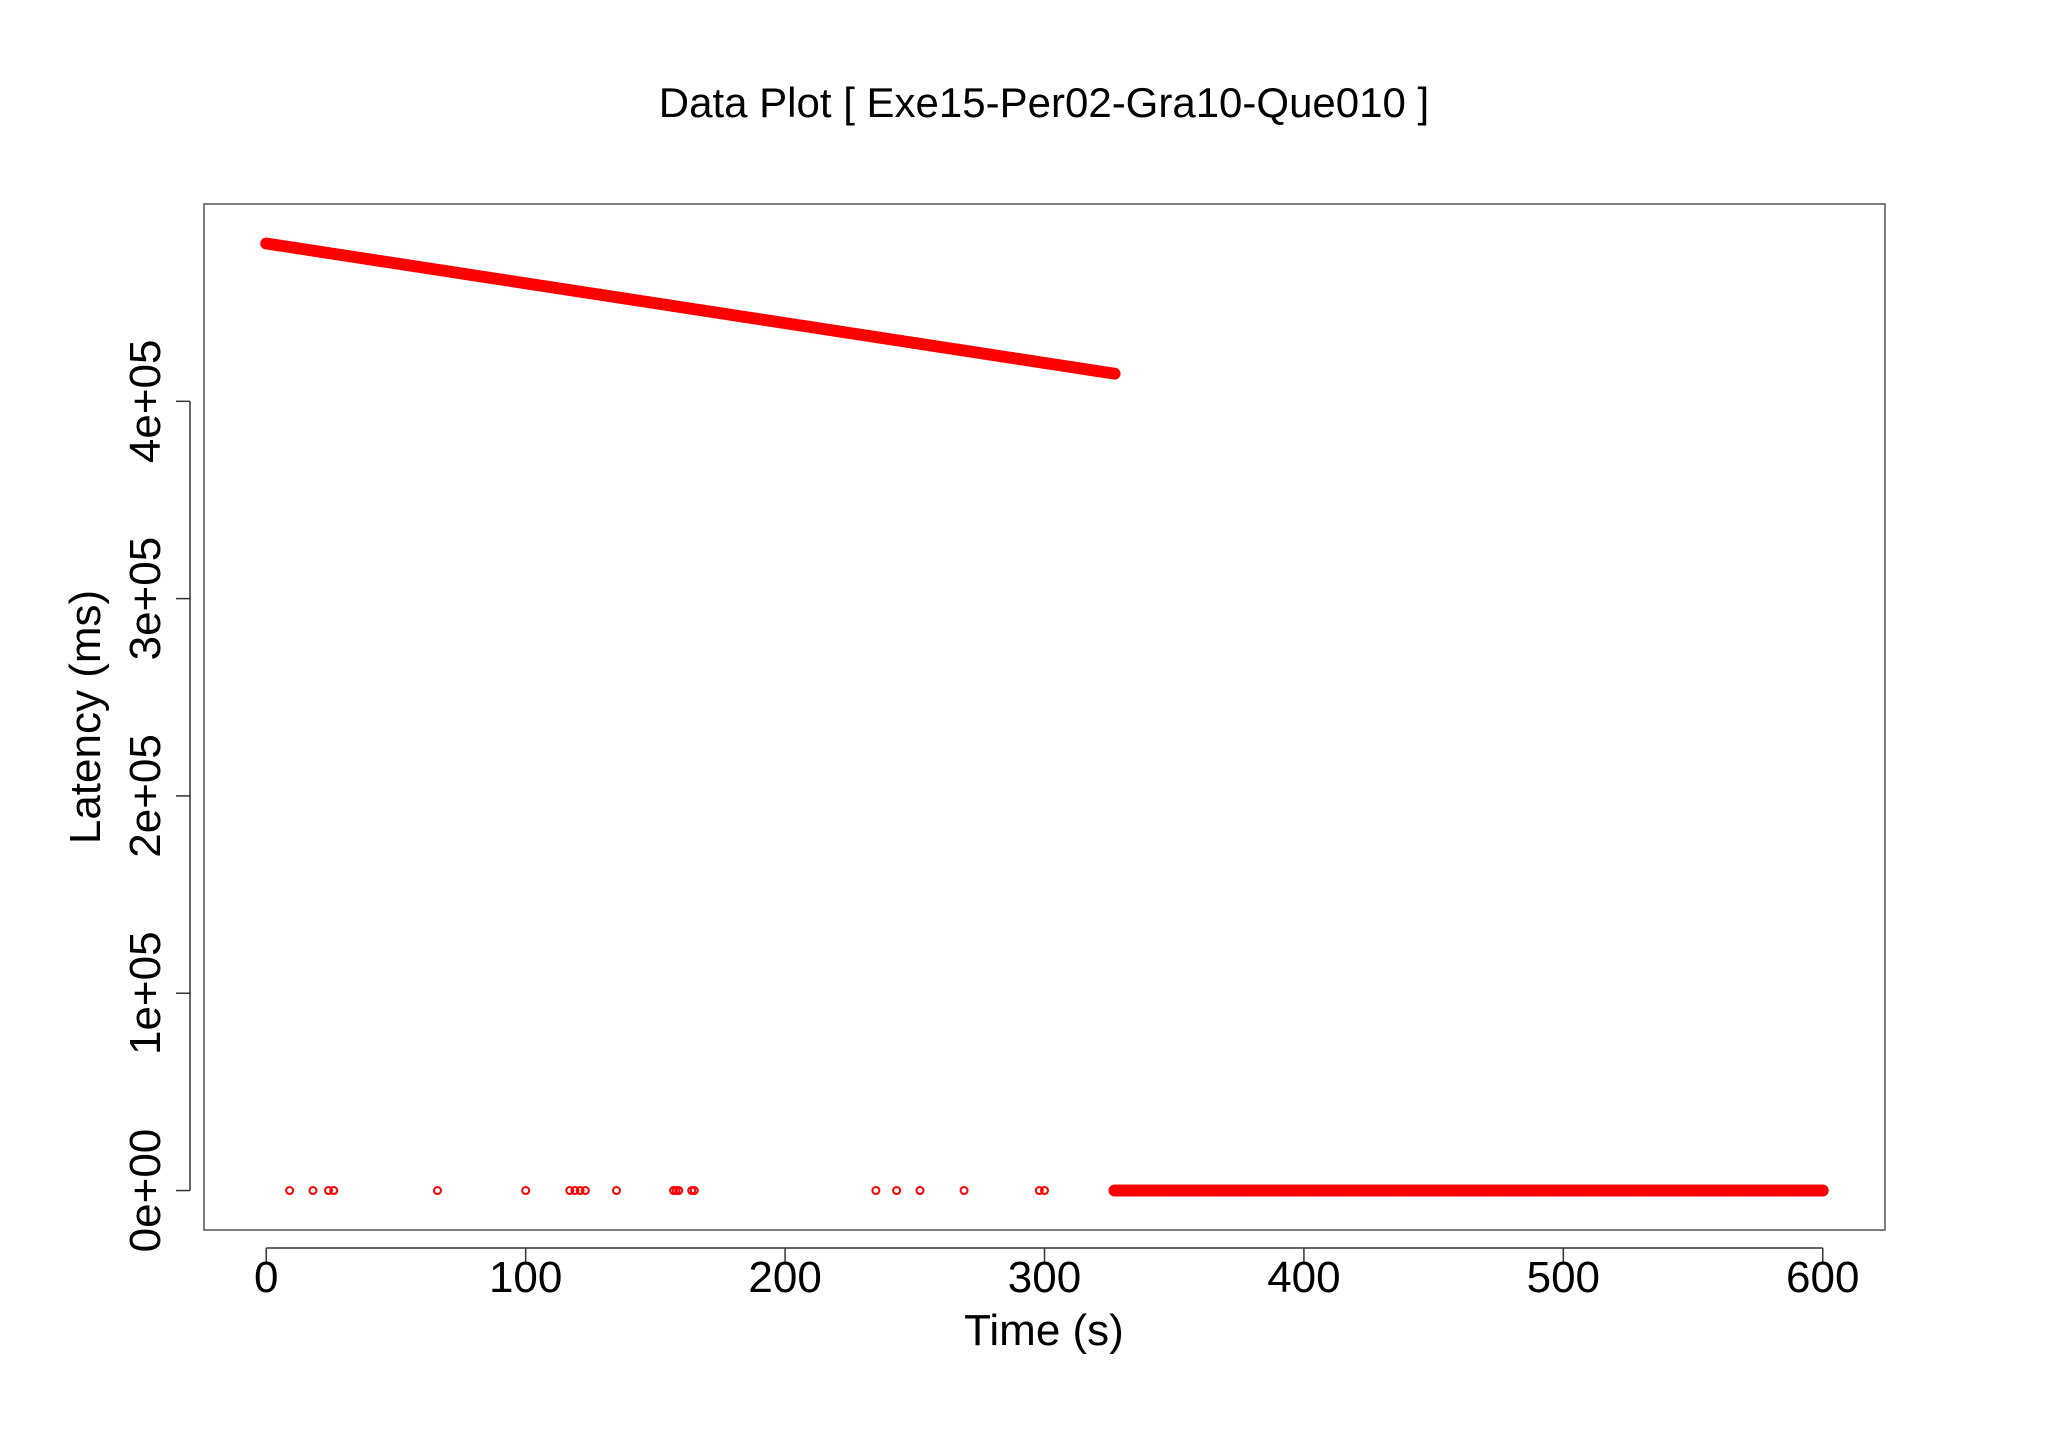 The image size is (2048, 1440). I want to click on y-tick-label: 3e+05, so click(145, 599).